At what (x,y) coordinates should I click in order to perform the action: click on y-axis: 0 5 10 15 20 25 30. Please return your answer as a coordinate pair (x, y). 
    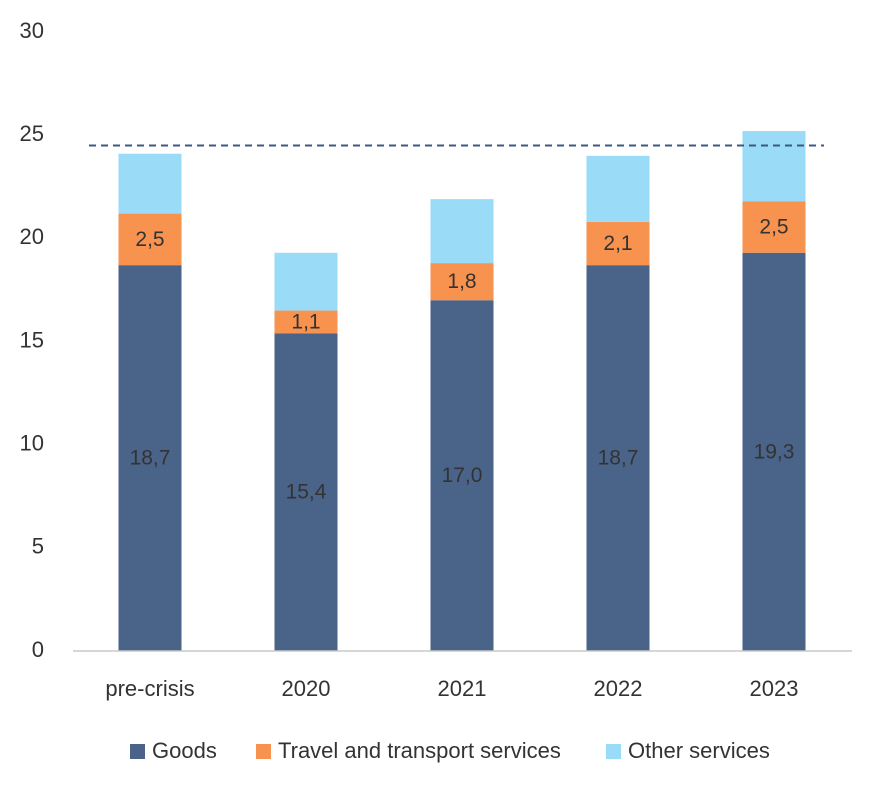
    Looking at the image, I should click on (32, 340).